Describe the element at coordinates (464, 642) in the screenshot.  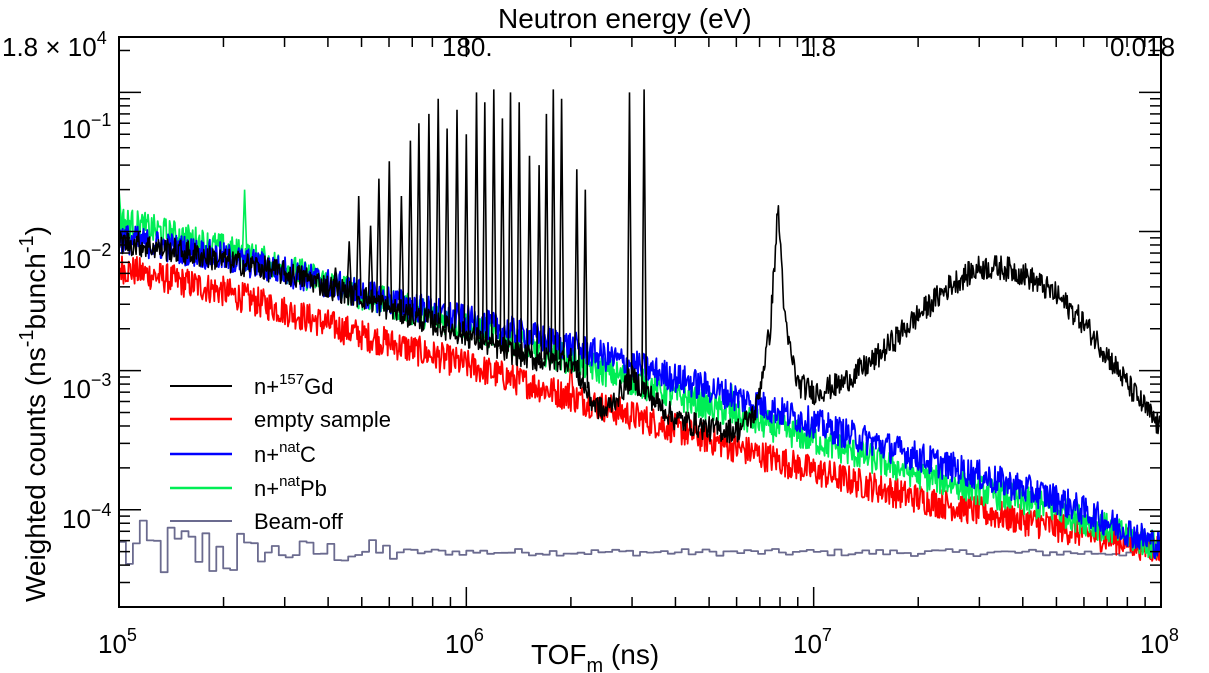
I see `x-tick-label: 10⁶` at that location.